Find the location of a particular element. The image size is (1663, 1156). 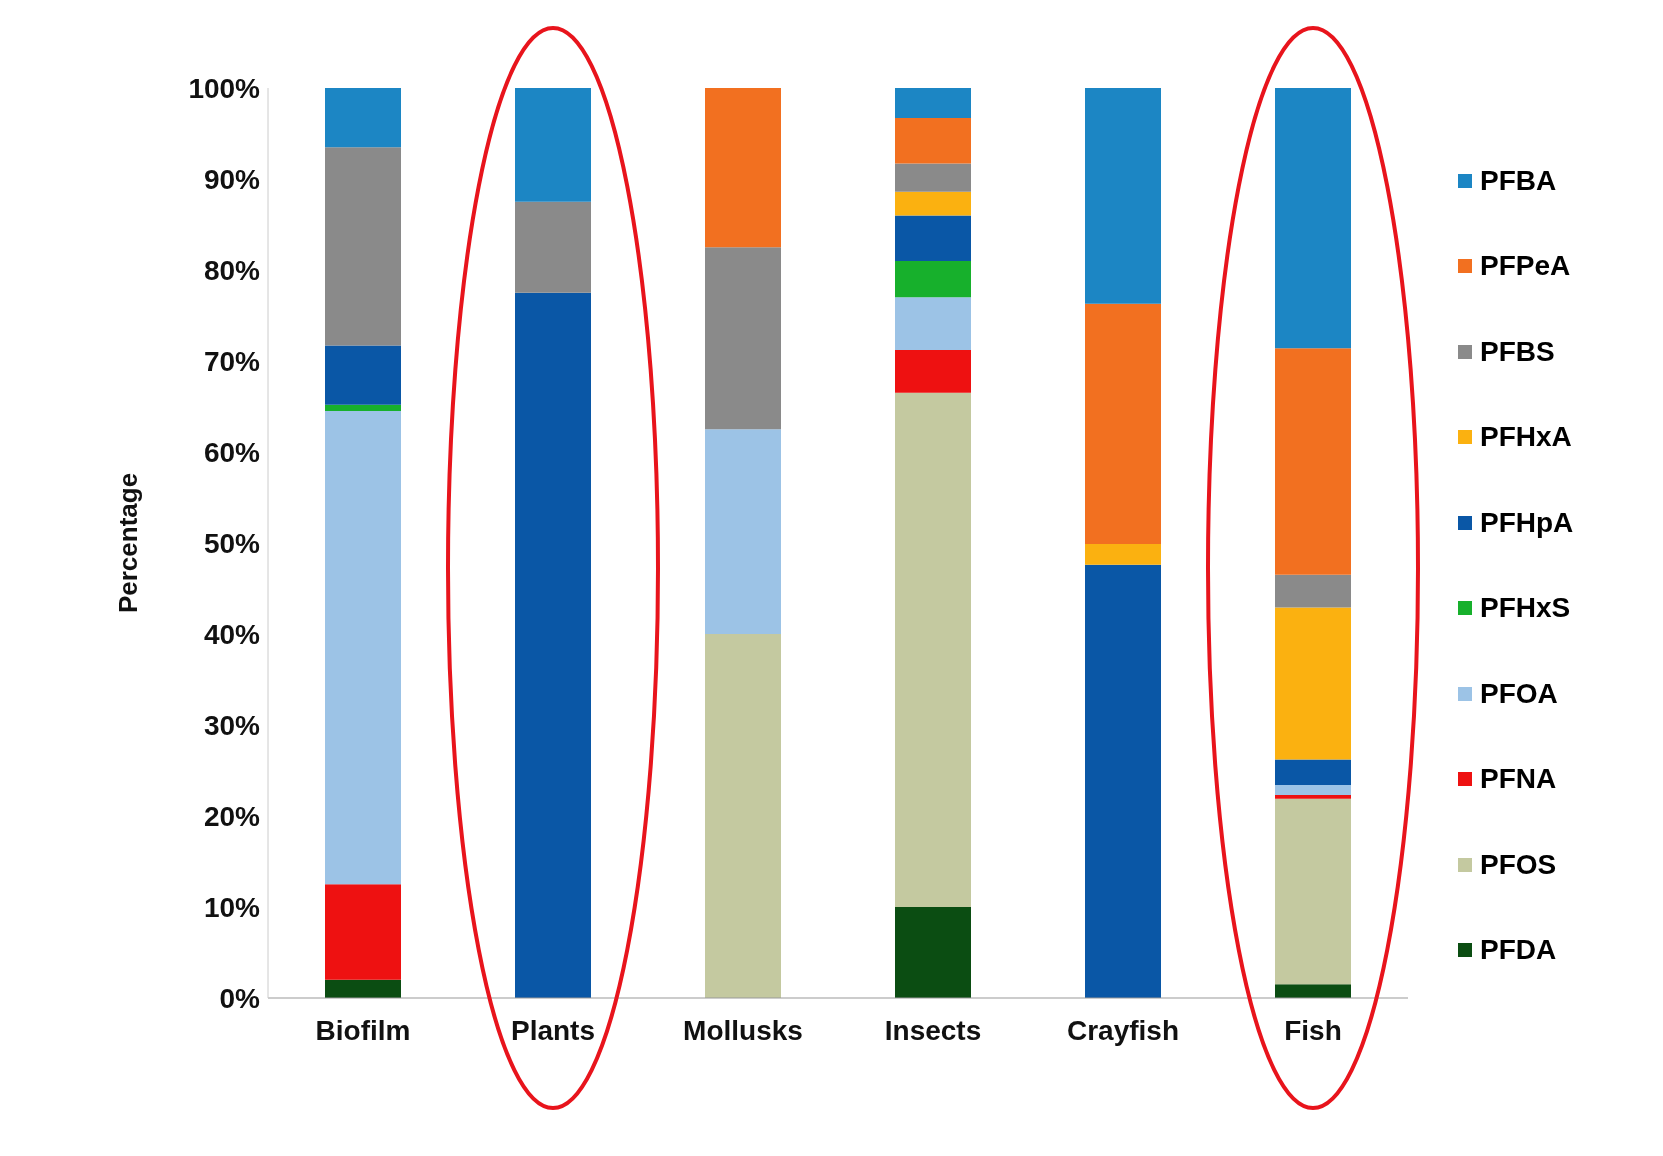

legend-label: PFNA is located at coordinates (1518, 779).